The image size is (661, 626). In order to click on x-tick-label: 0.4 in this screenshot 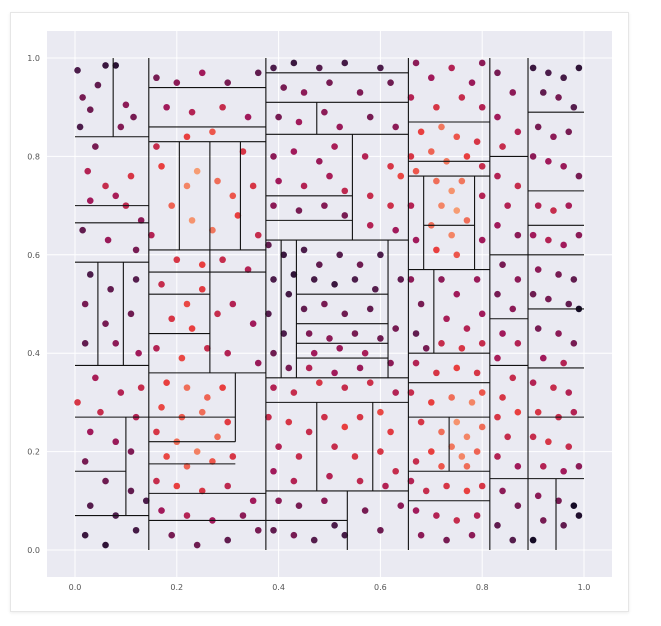, I will do `click(278, 587)`.